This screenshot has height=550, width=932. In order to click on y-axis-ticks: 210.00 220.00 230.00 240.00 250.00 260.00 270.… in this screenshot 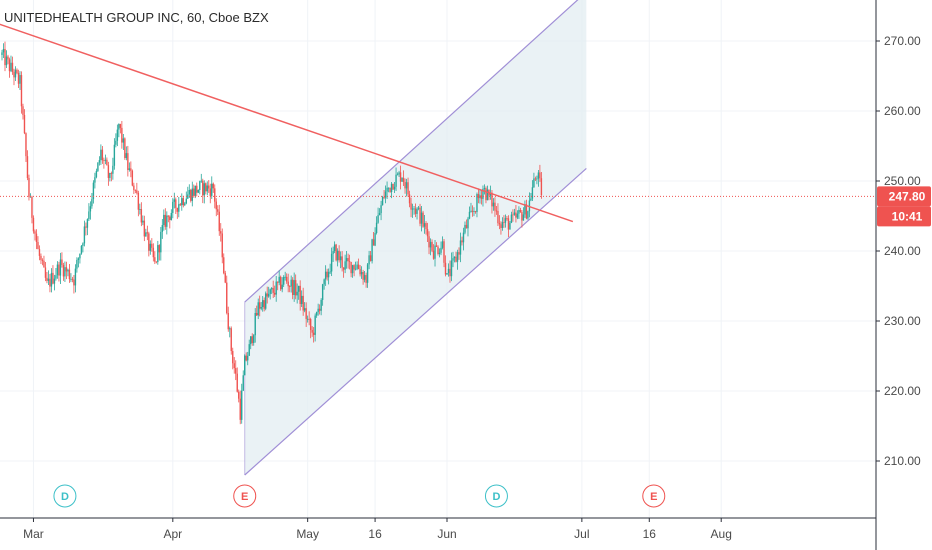, I will do `click(898, 251)`.